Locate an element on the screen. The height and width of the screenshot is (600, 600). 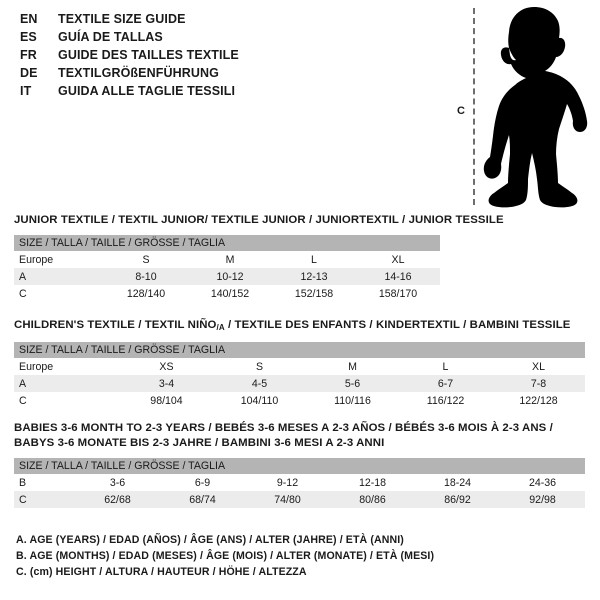
cell: 116/122 is located at coordinates (445, 400).